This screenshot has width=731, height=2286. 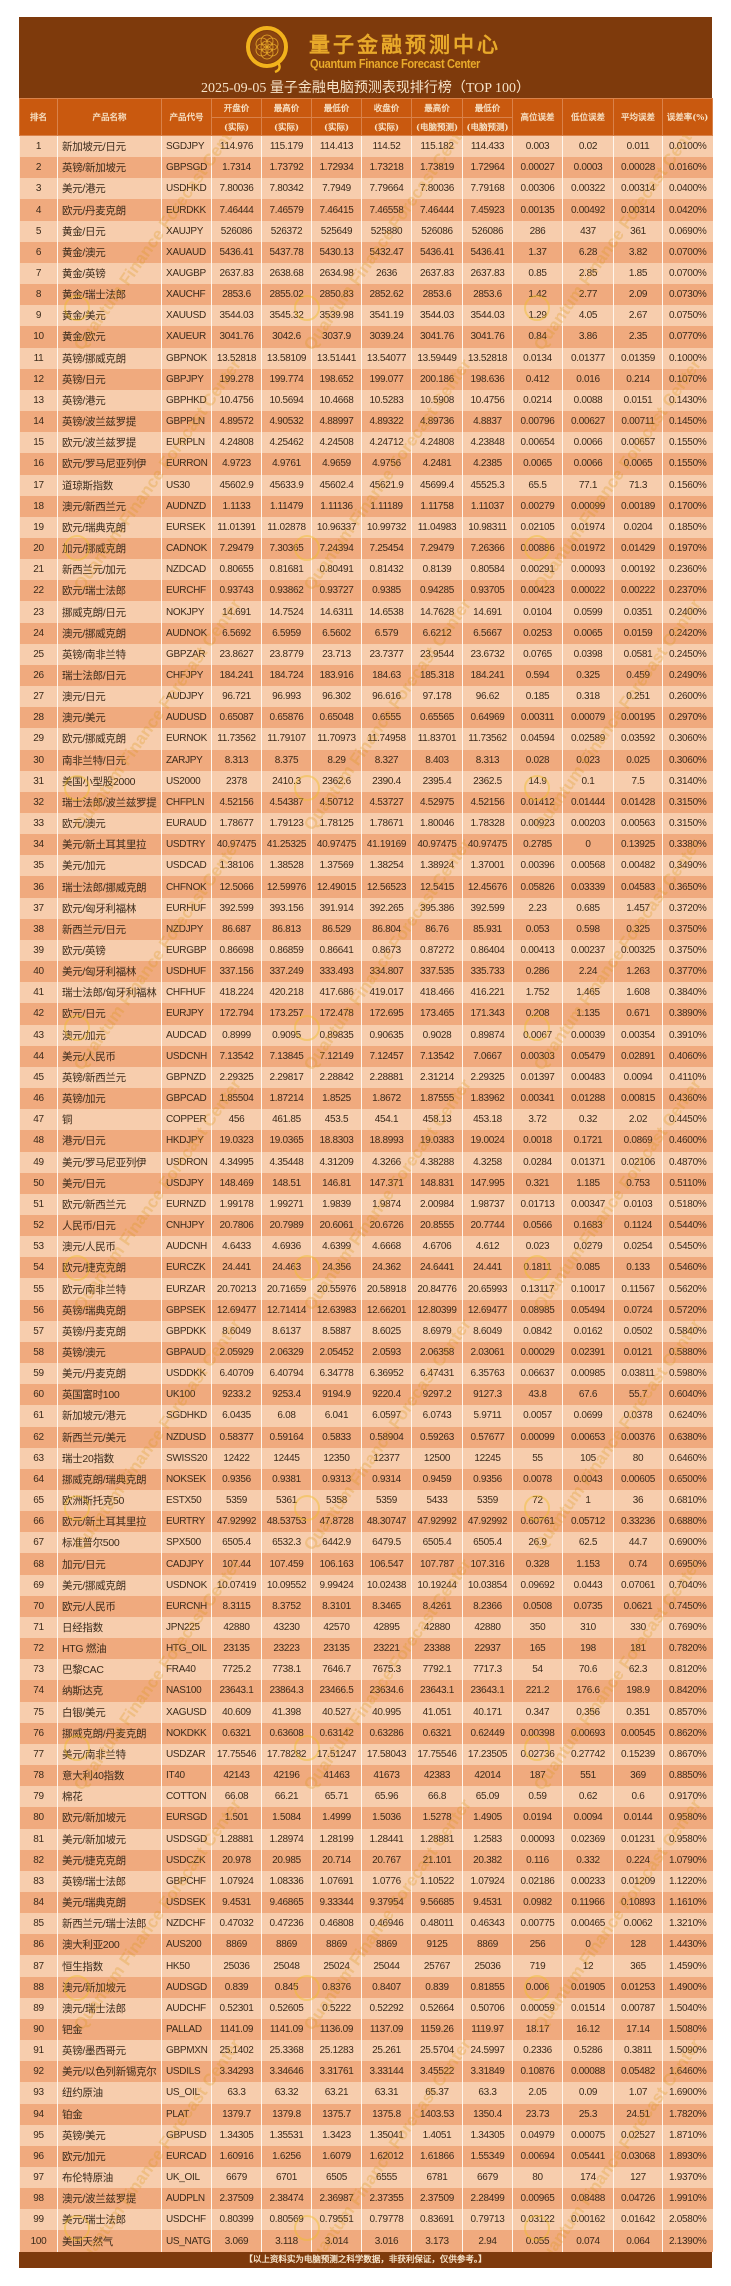 What do you see at coordinates (236, 1225) in the screenshot?
I see `cell-open-actual: 20.7806` at bounding box center [236, 1225].